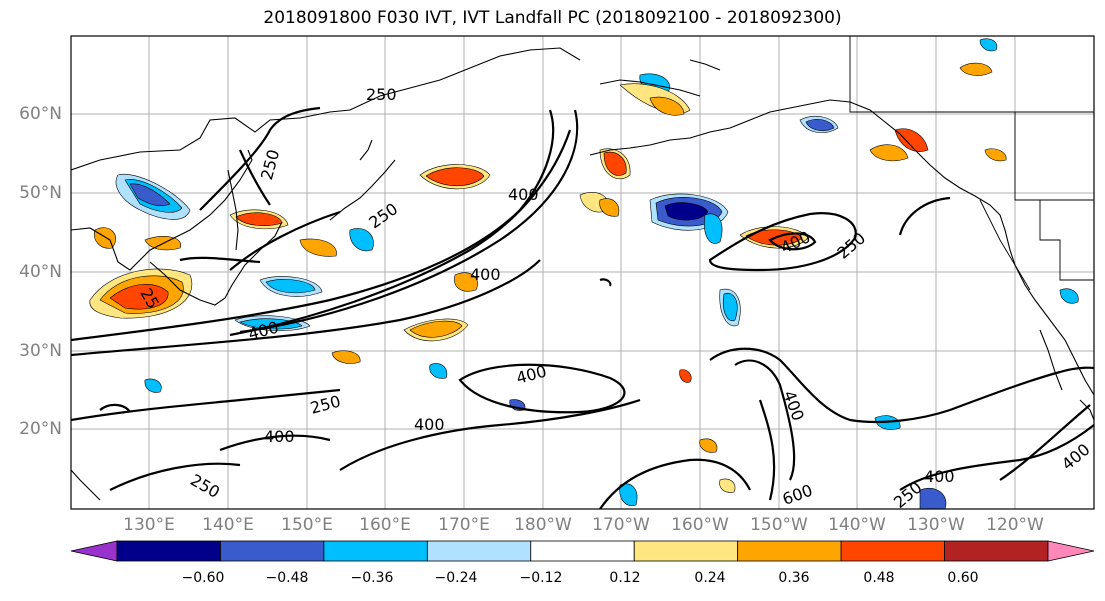 The width and height of the screenshot is (1105, 601). I want to click on colorbar, so click(582, 551).